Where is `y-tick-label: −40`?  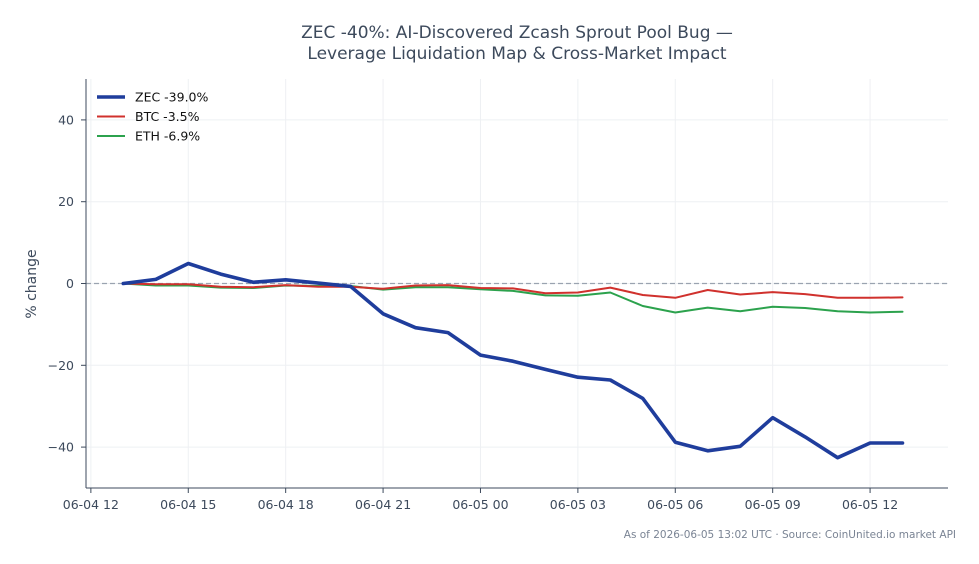 y-tick-label: −40 is located at coordinates (61, 447).